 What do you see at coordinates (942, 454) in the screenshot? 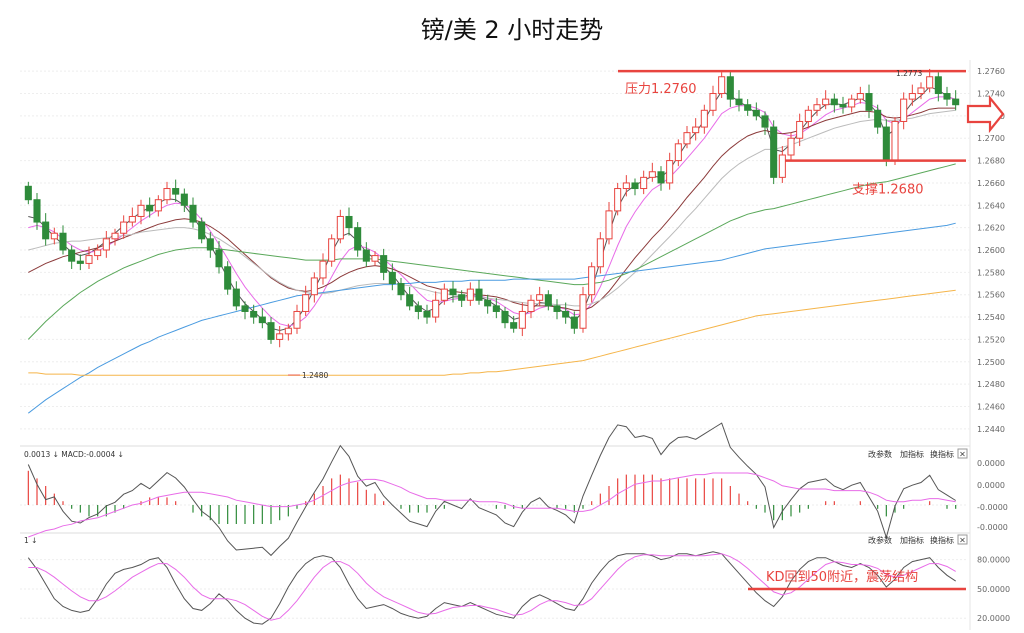
I see `btn-switch-macd: 换指标` at bounding box center [942, 454].